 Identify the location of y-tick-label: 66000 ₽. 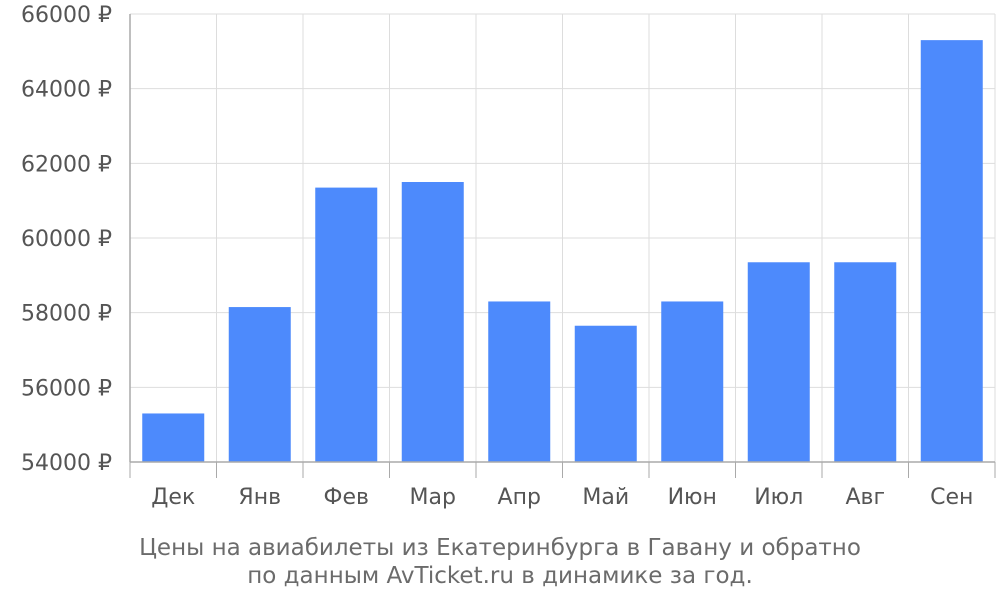
(66, 15).